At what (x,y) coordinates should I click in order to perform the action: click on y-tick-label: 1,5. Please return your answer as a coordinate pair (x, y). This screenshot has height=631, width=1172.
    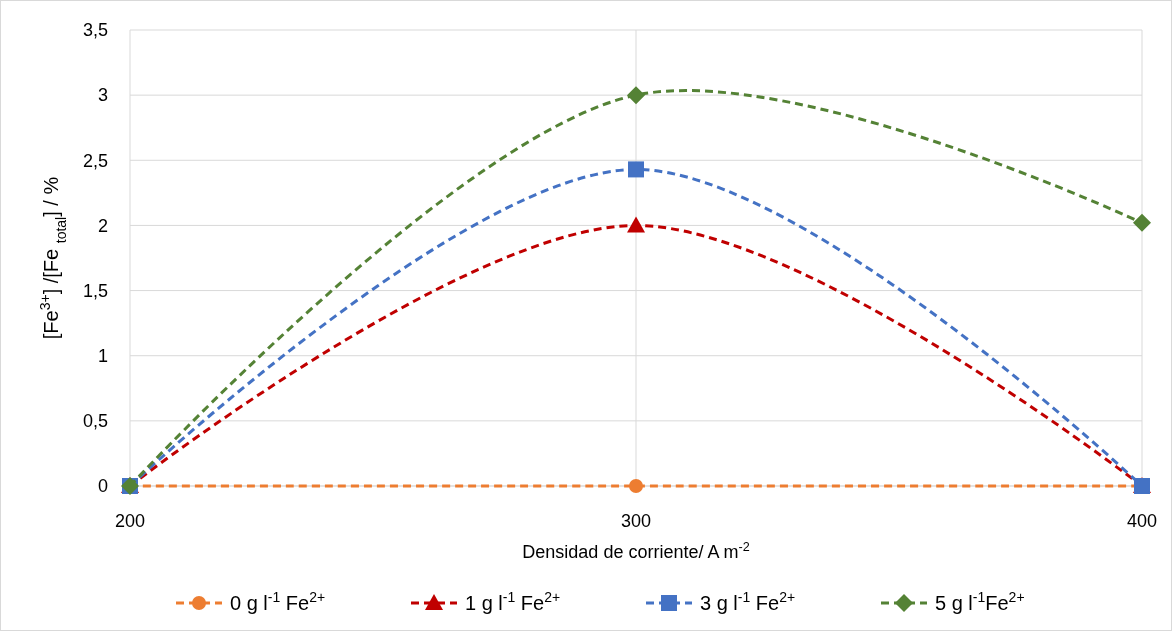
    Looking at the image, I should click on (95, 290).